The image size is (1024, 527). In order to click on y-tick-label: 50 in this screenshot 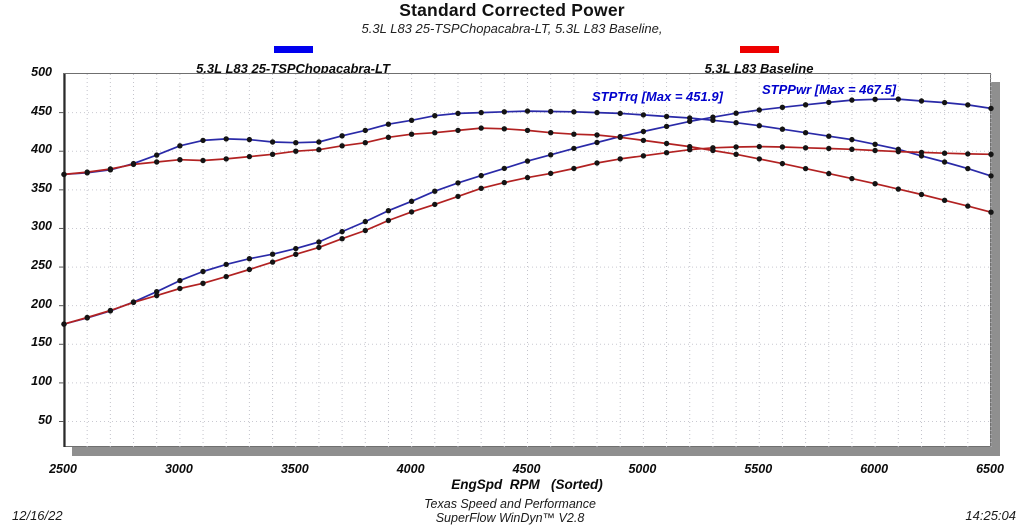, I will do `click(45, 419)`.